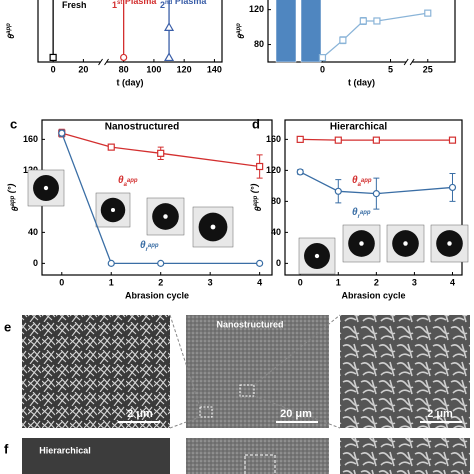  Describe the element at coordinates (276, 232) in the screenshot. I see `y-tick-label: 40` at that location.